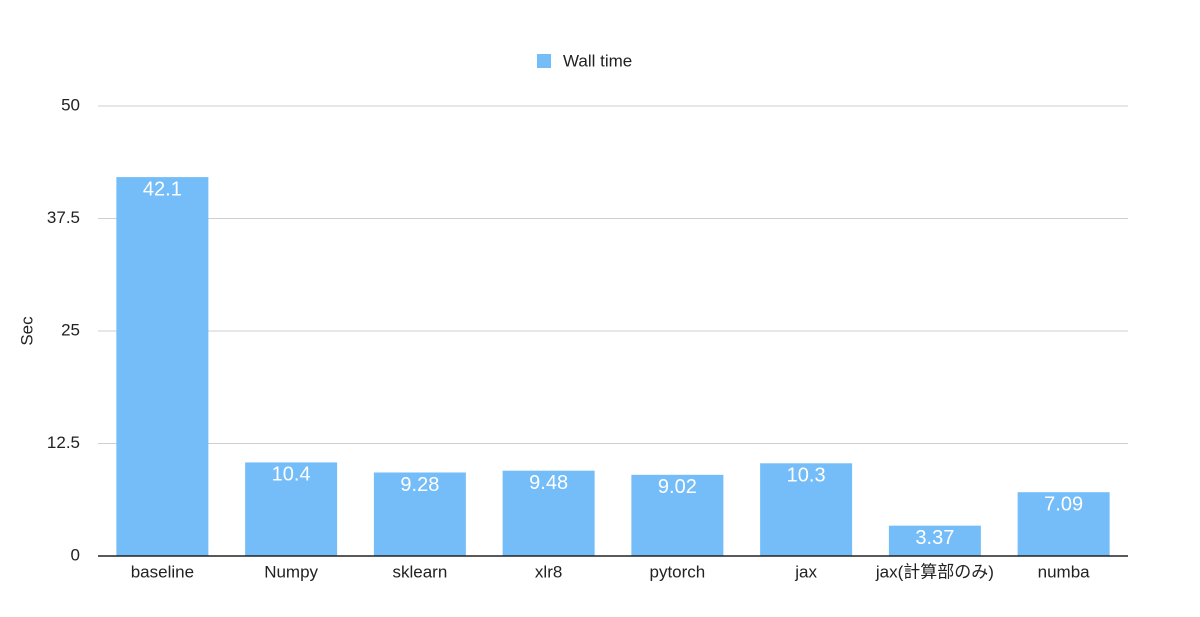 This screenshot has width=1200, height=617. I want to click on x-tick-label: xlr8, so click(548, 571).